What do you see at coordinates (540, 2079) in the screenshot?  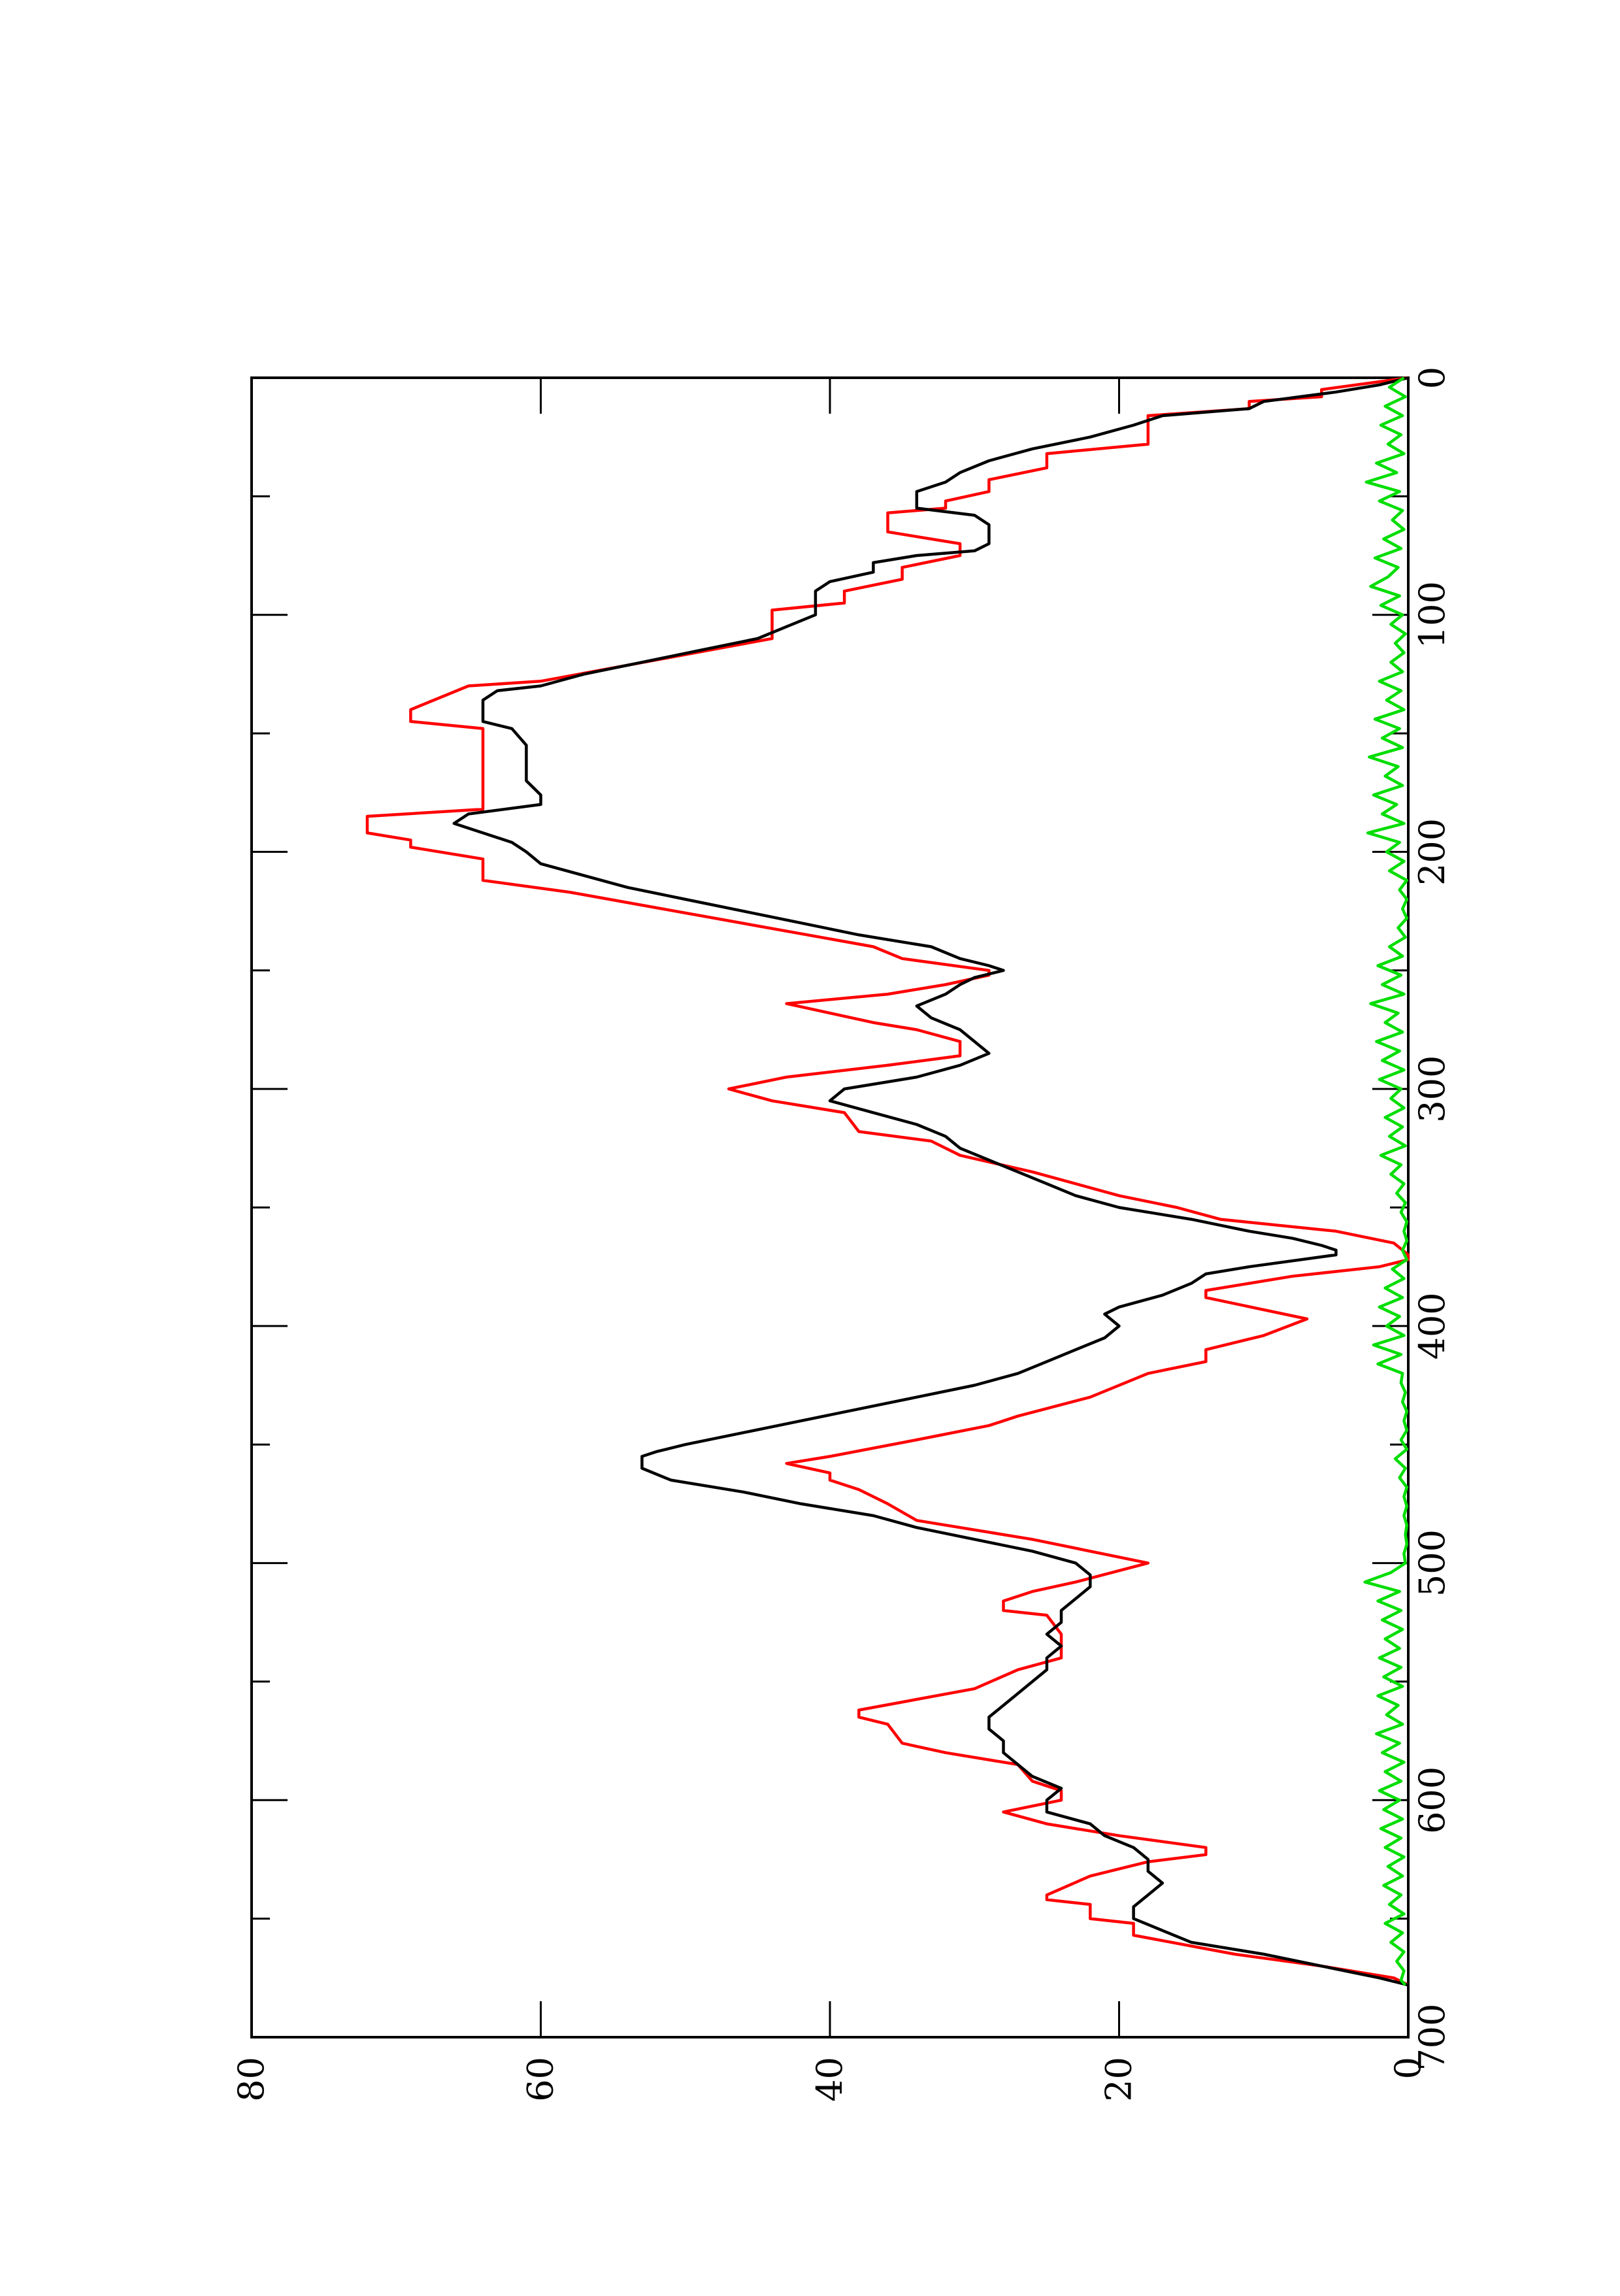 I see `y-tick-label: 60` at bounding box center [540, 2079].